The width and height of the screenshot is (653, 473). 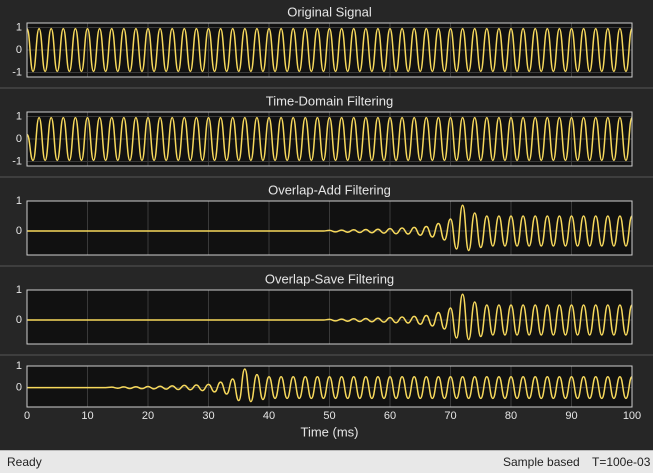 What do you see at coordinates (27, 416) in the screenshot?
I see `x-tick-label: 0` at bounding box center [27, 416].